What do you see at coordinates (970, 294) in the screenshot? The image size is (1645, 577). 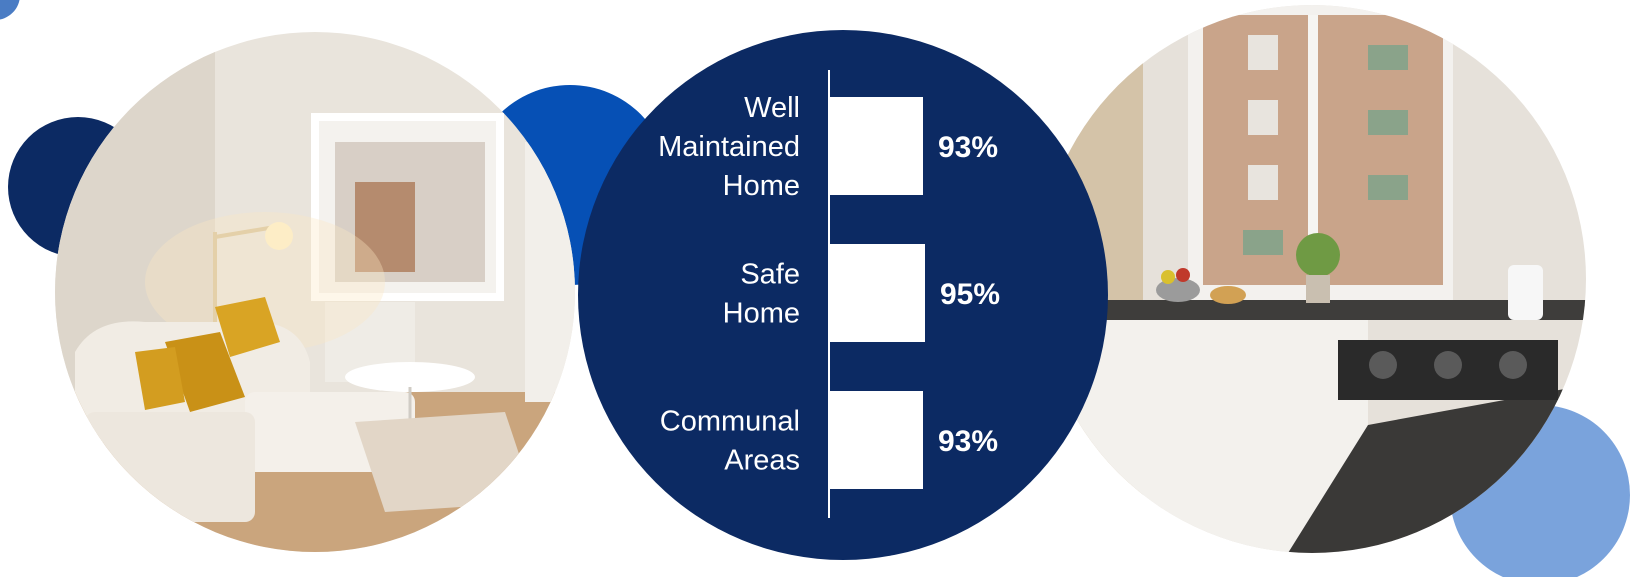 I see `value-label-1: 95%` at bounding box center [970, 294].